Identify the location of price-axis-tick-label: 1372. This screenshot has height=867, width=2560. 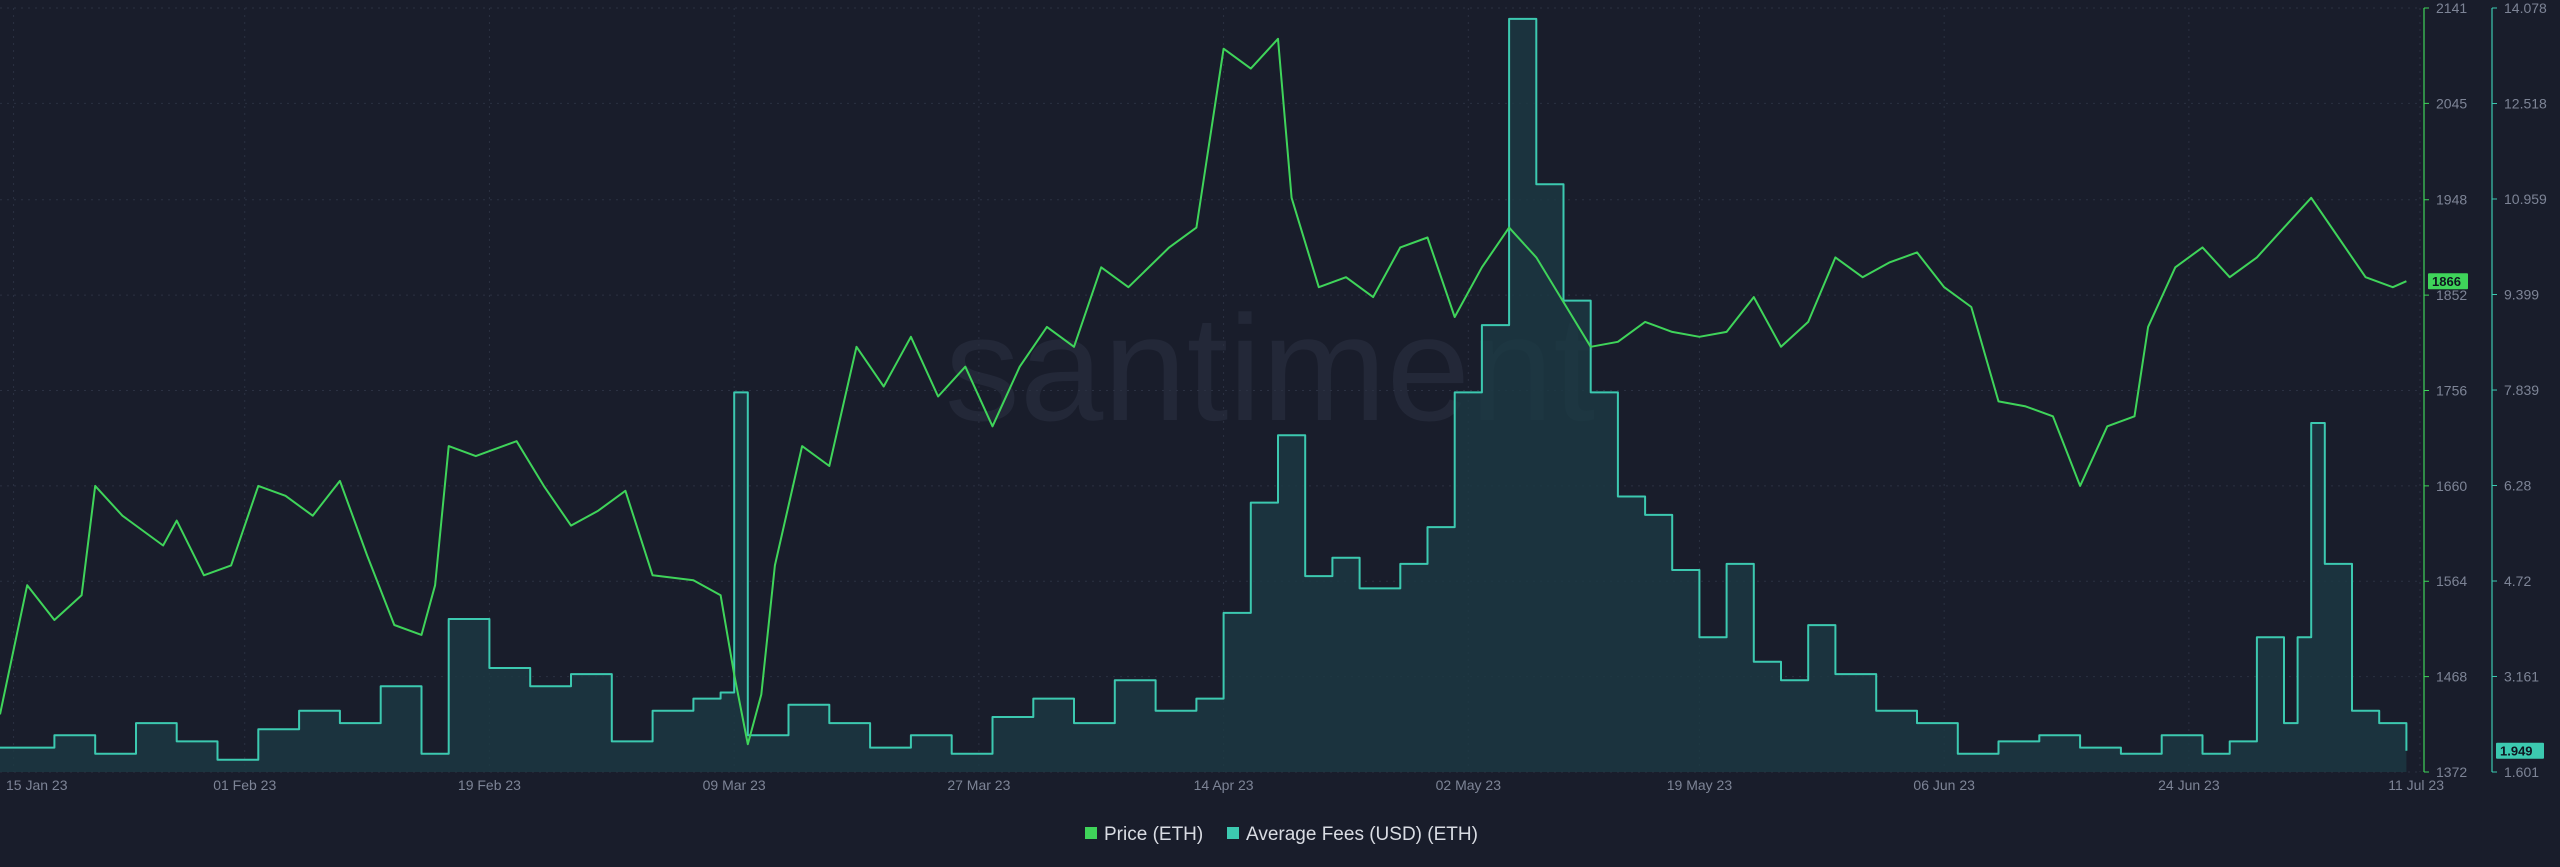
(2451, 772).